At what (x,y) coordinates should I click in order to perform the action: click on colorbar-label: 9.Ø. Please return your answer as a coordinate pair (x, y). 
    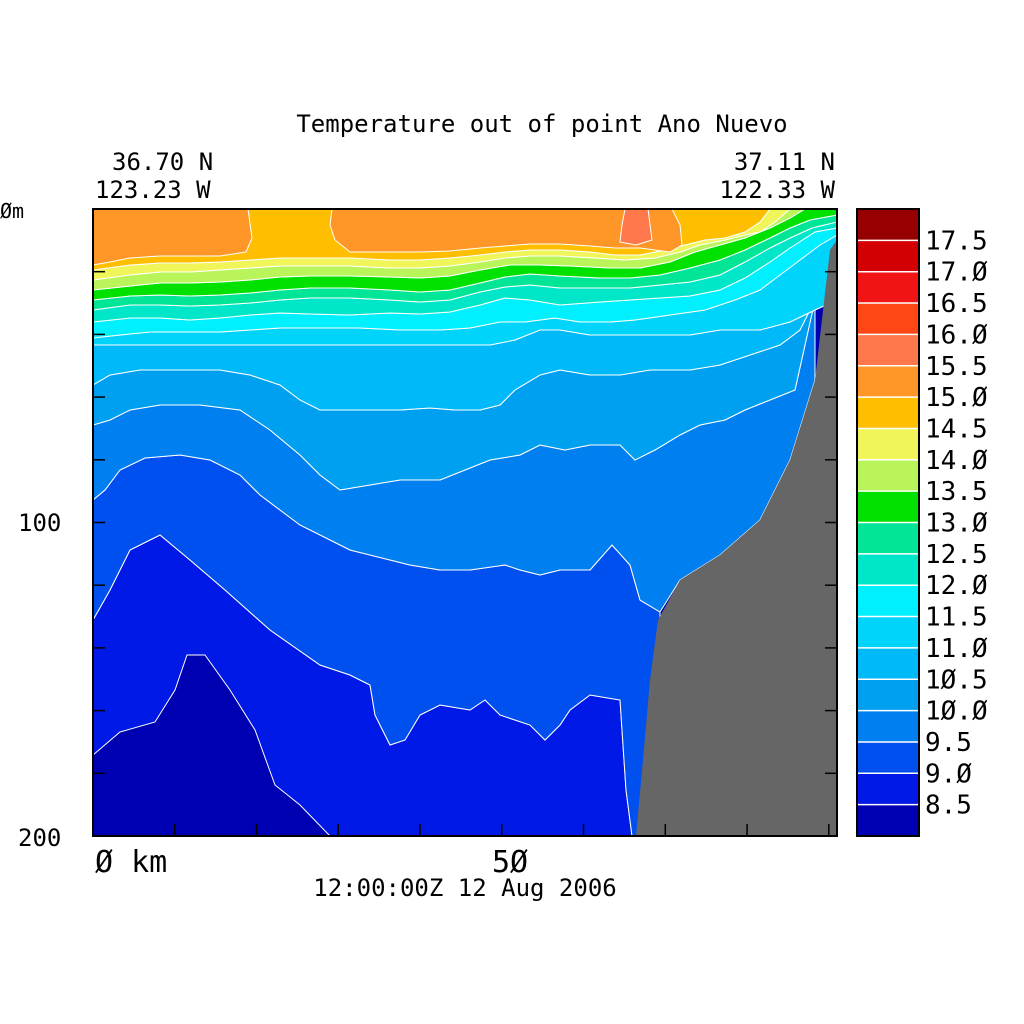
    Looking at the image, I should click on (948, 774).